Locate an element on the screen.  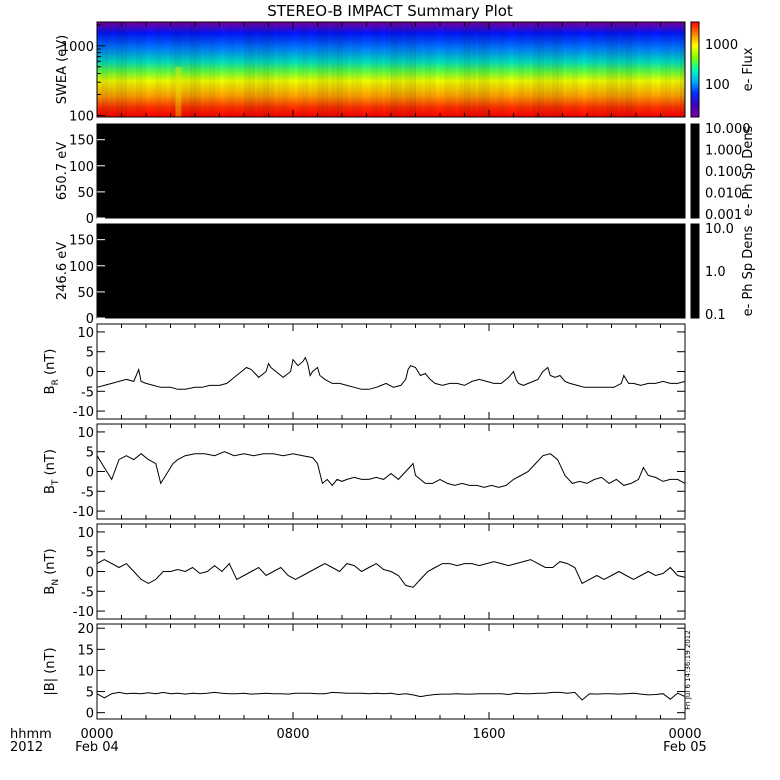
y-tick-label: 10 is located at coordinates (85, 671).